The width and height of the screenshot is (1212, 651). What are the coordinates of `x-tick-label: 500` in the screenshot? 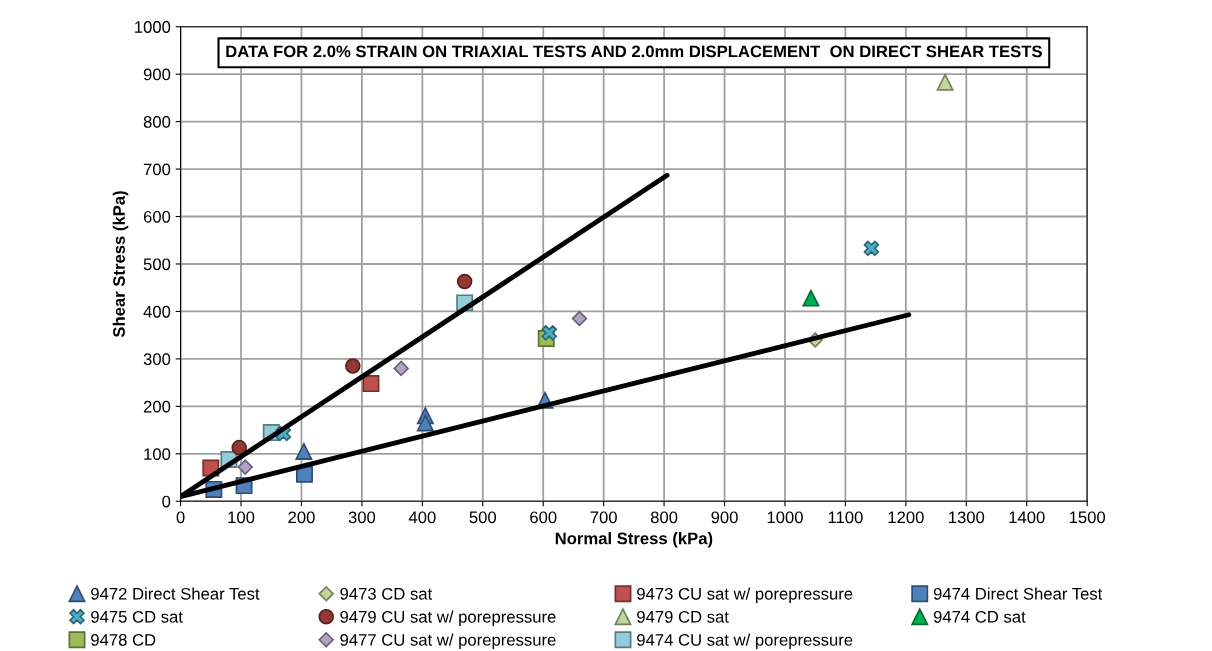 It's located at (483, 517).